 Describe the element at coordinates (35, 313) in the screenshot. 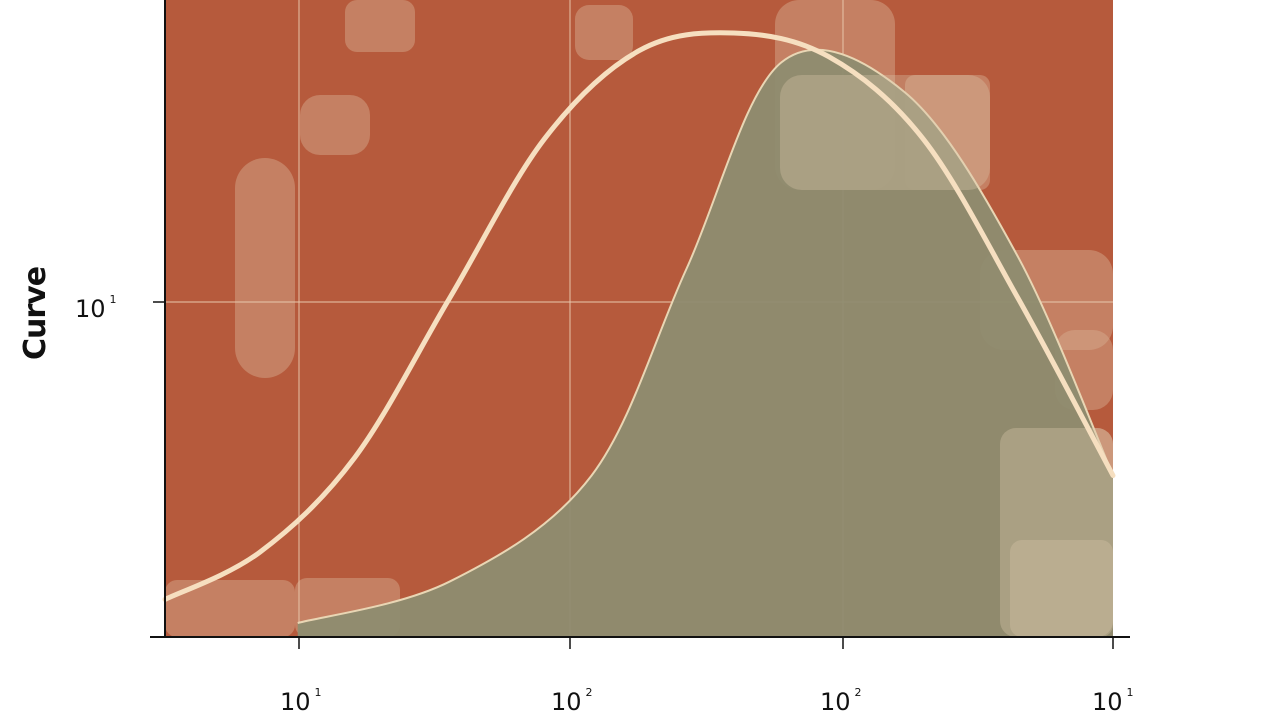

I see `y-axis-label: Curve` at that location.